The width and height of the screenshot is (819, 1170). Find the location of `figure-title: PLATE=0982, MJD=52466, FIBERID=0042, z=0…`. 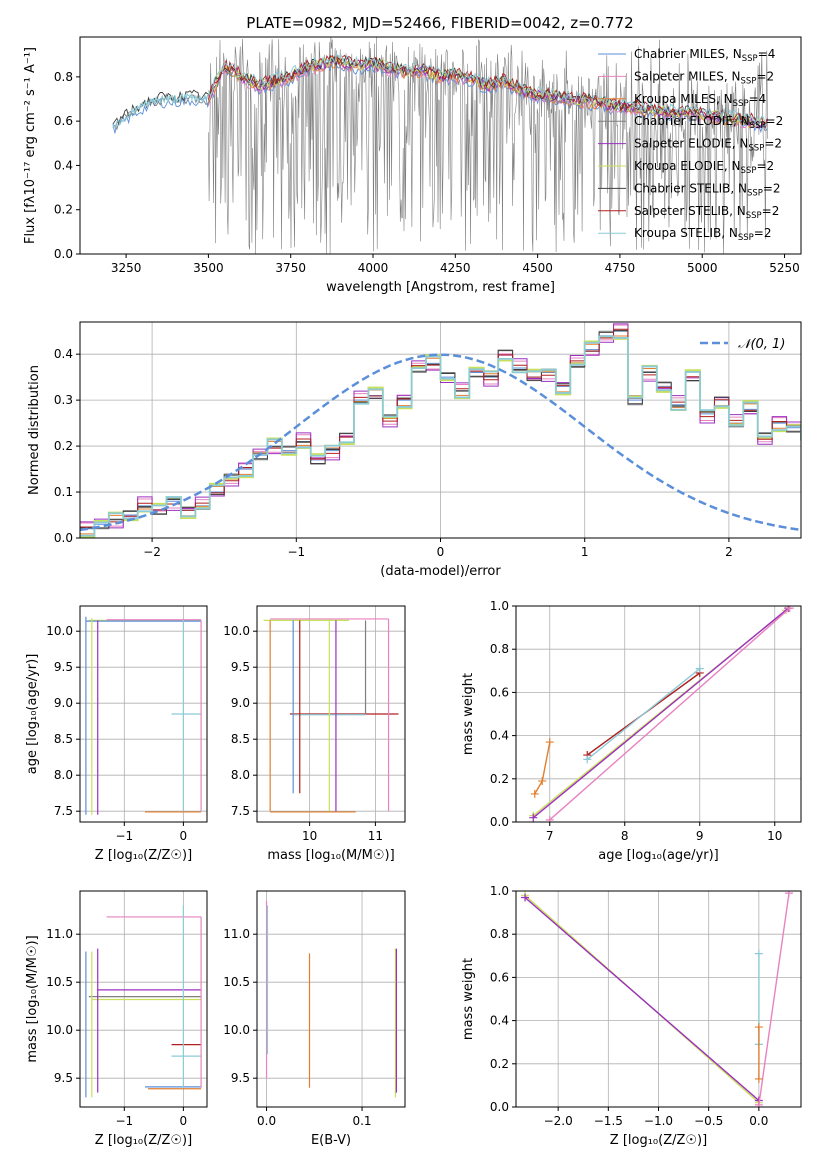

figure-title: PLATE=0982, MJD=52466, FIBERID=0042, z=0… is located at coordinates (439, 23).